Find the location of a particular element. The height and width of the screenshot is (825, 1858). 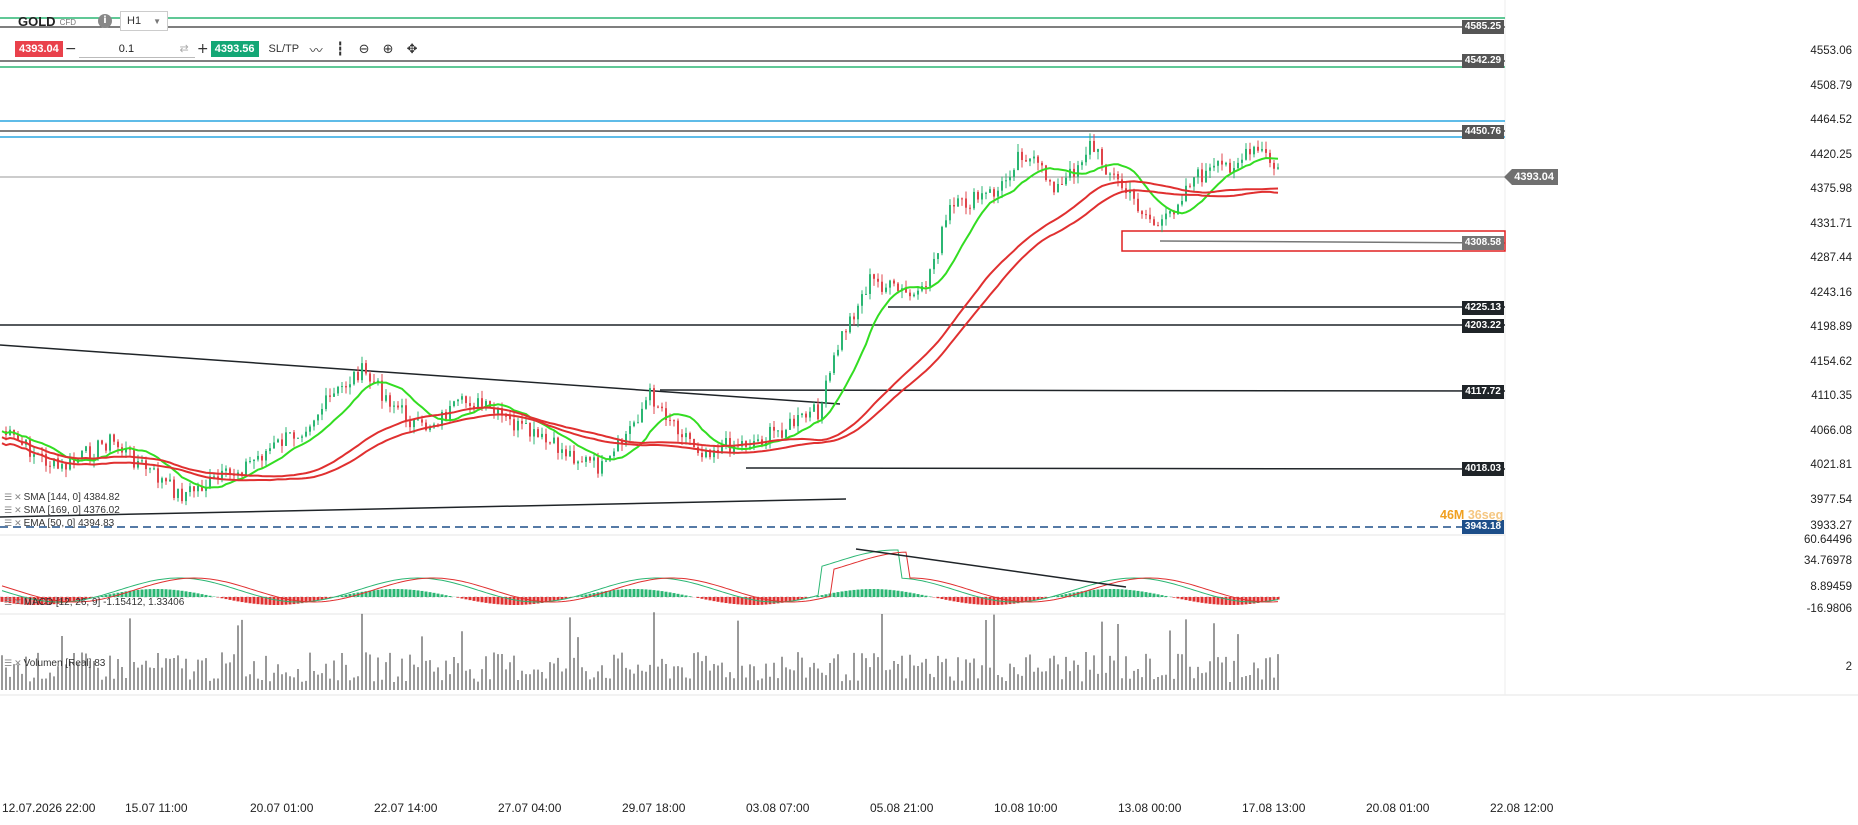

price-tick: 4066.08 is located at coordinates (1831, 431).